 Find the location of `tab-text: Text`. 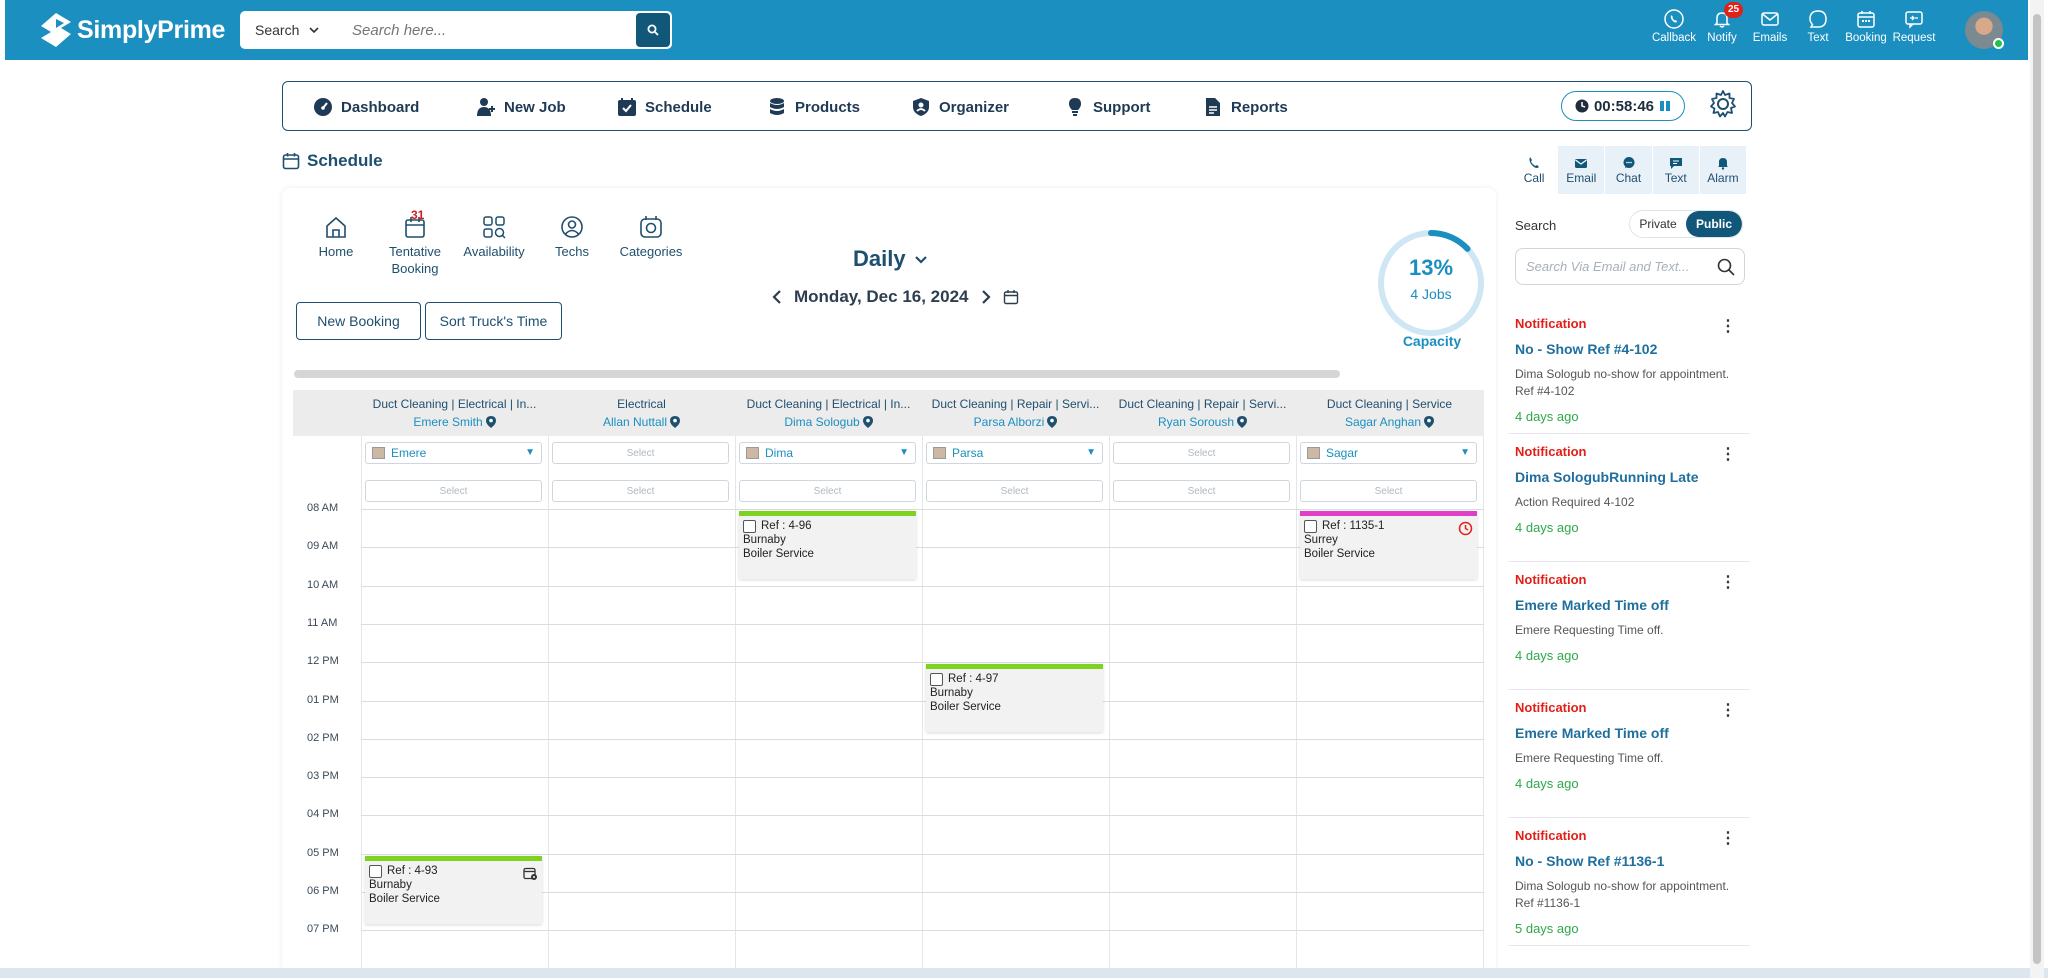

tab-text: Text is located at coordinates (1675, 170).